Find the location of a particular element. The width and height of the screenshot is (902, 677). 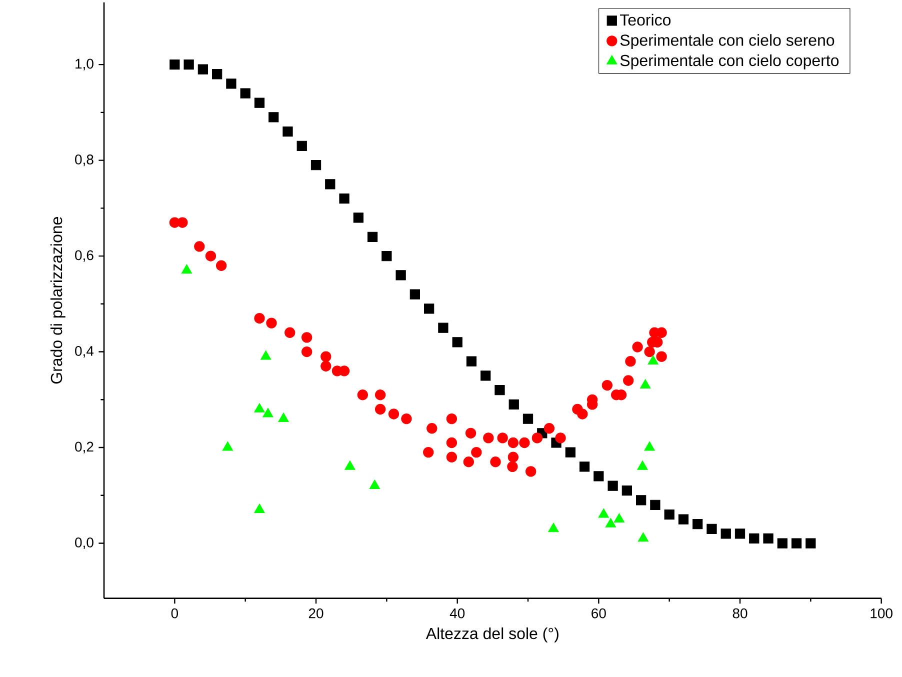

x-tick-label: 40 is located at coordinates (457, 613).